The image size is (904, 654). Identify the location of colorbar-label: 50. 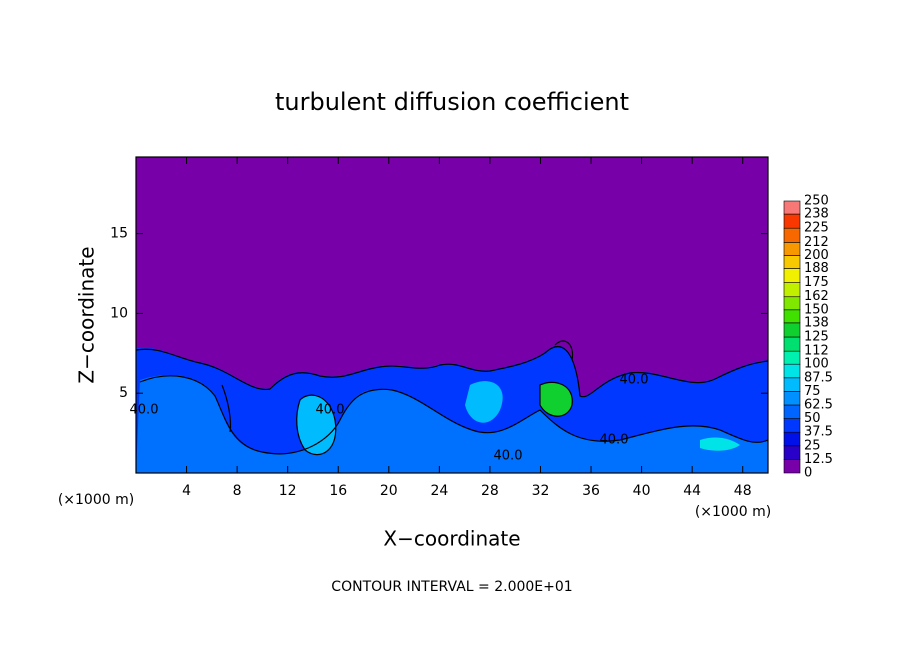
(812, 418).